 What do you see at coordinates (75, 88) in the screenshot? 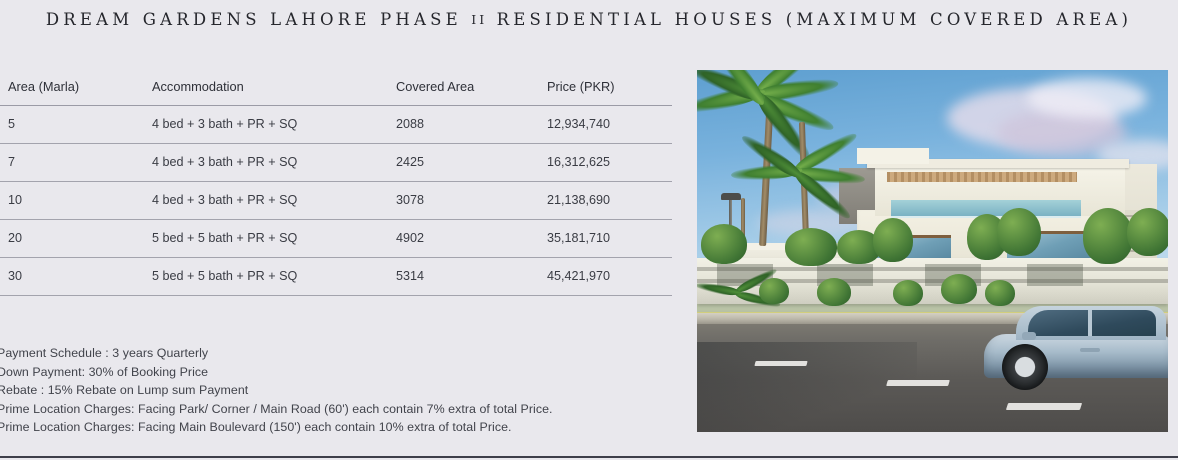
I see `column-header-area: Area (Marla)` at bounding box center [75, 88].